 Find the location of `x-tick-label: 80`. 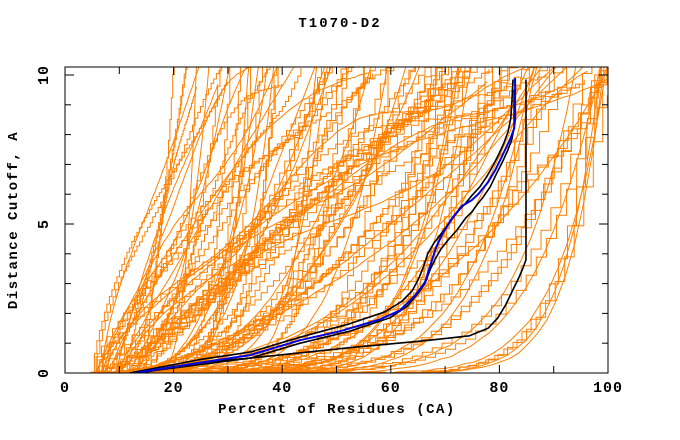

x-tick-label: 80 is located at coordinates (499, 388).